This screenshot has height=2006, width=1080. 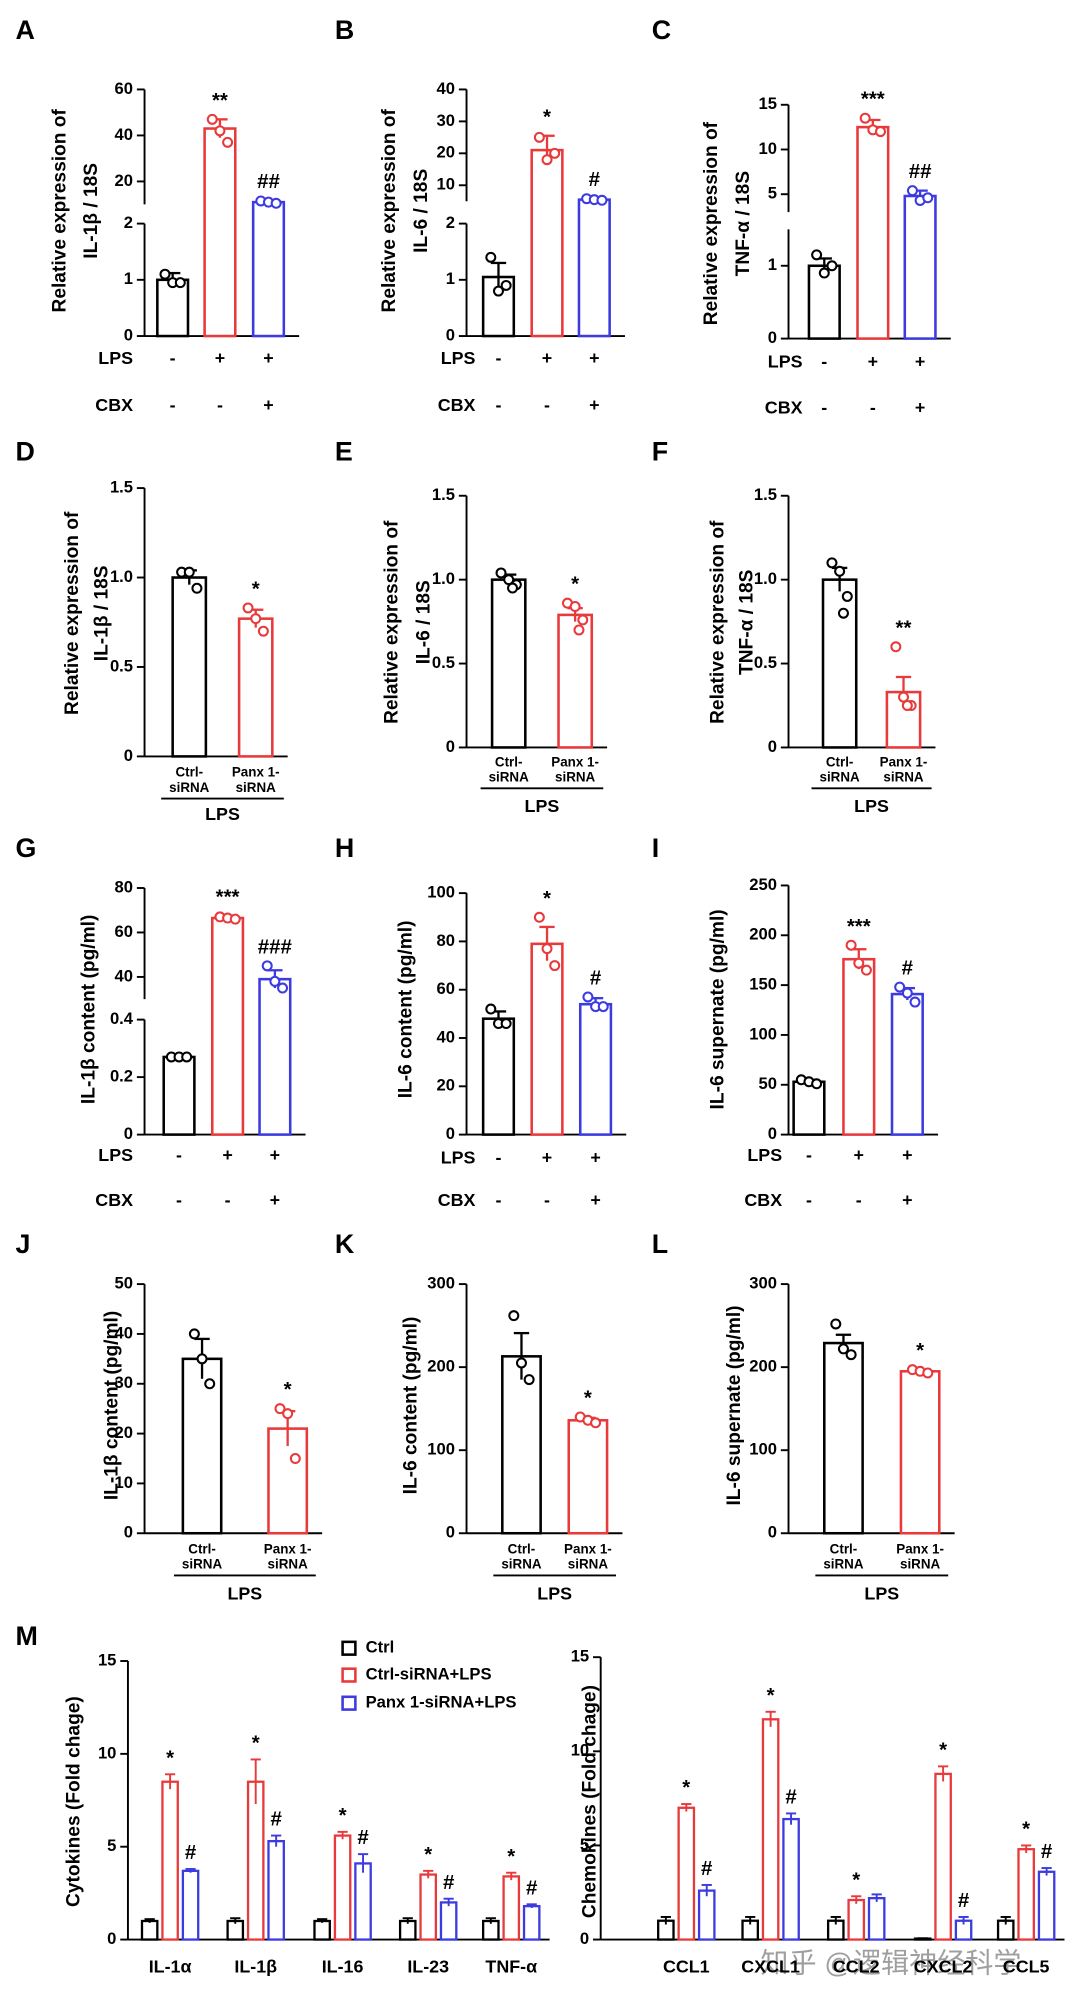 What do you see at coordinates (73, 1801) in the screenshot?
I see `y-axis-label: Cytokines (Fold chage)` at bounding box center [73, 1801].